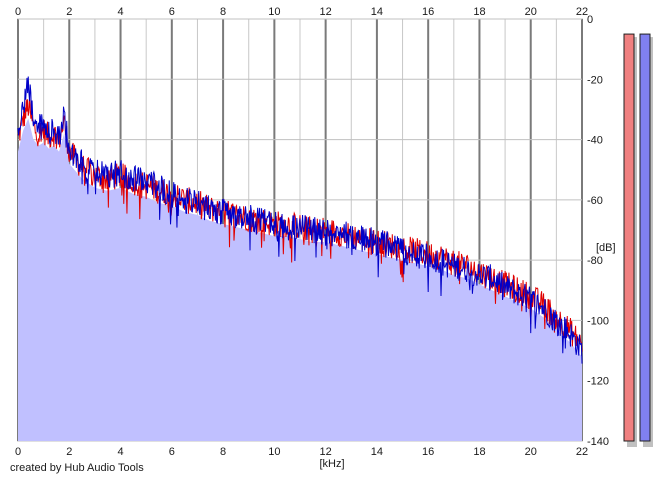  I want to click on y-tick-label-5: -100, so click(598, 321).